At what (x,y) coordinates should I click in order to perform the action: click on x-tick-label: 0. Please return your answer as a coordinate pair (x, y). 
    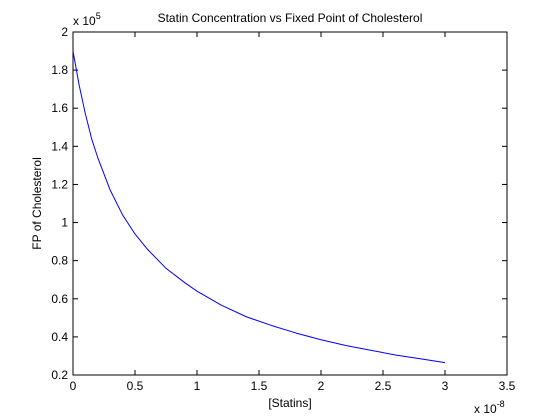
    Looking at the image, I should click on (73, 386).